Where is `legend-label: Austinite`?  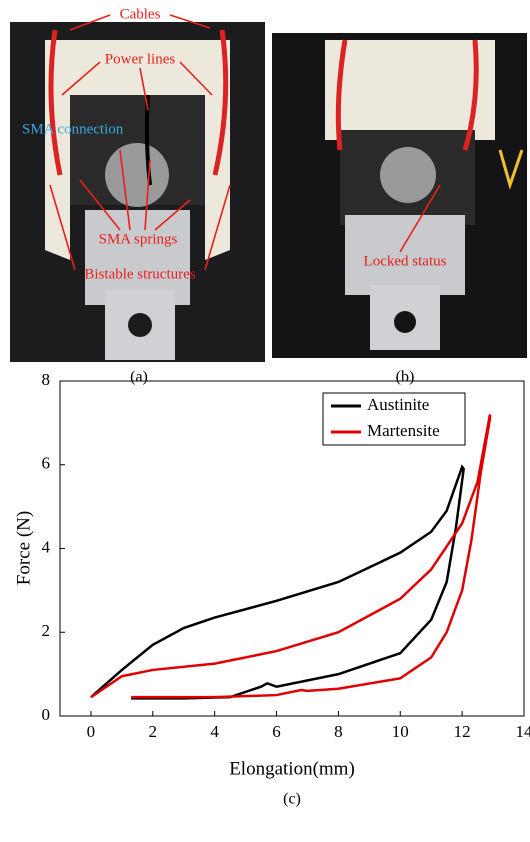 legend-label: Austinite is located at coordinates (398, 404).